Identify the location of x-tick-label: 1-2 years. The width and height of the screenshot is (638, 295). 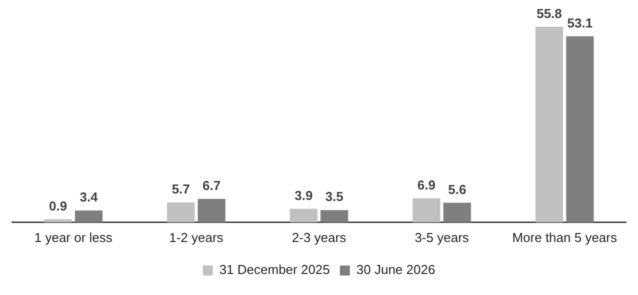
(196, 237).